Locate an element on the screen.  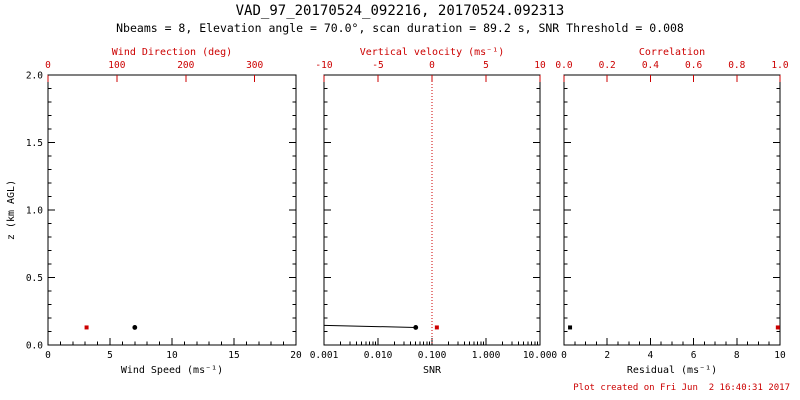
x-axis-title: Residual (ms⁻¹) is located at coordinates (672, 370).